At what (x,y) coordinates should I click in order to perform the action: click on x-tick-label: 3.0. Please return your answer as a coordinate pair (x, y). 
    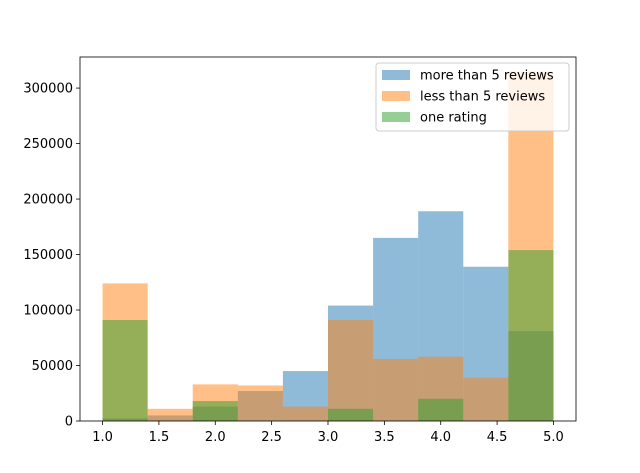
    Looking at the image, I should click on (328, 437).